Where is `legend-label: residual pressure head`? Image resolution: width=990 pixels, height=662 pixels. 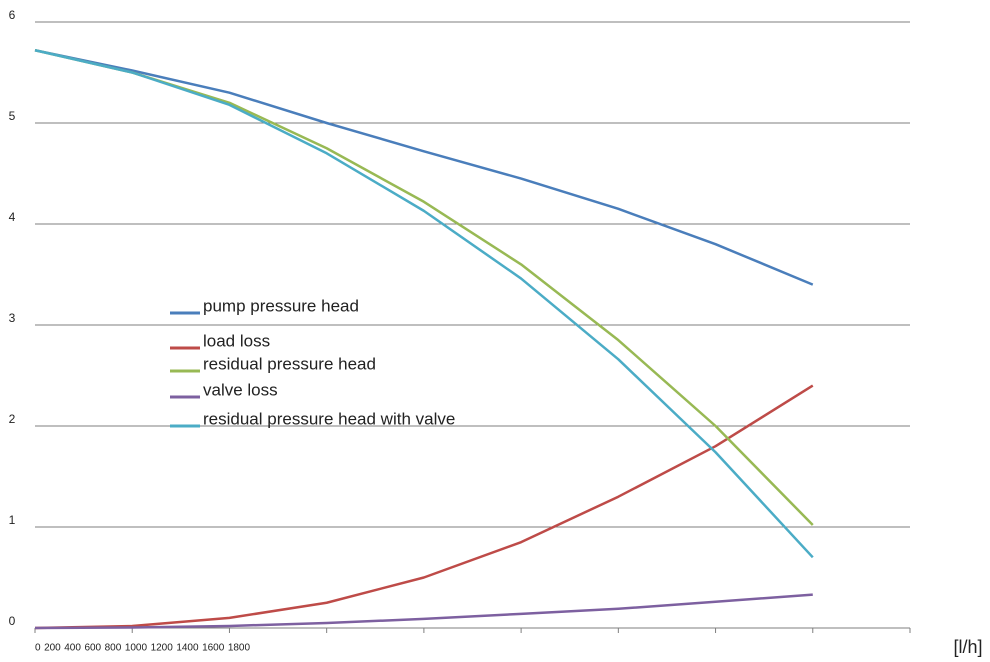 legend-label: residual pressure head is located at coordinates (289, 363).